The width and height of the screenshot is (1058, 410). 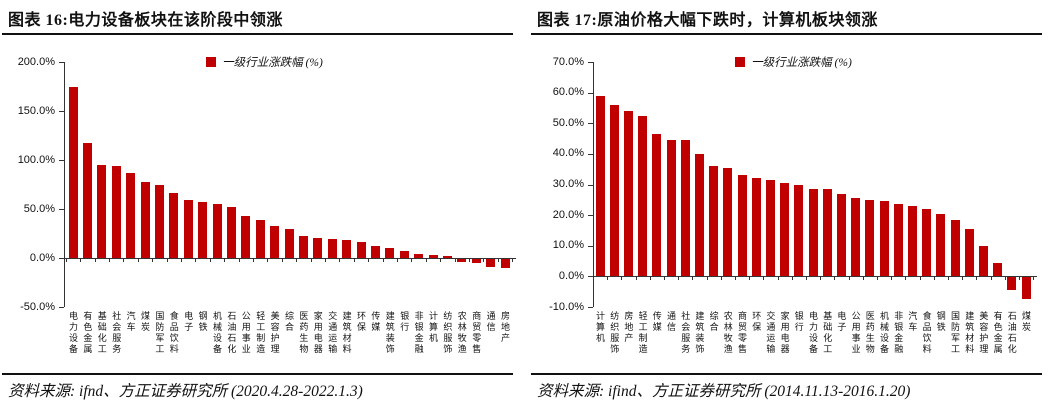 What do you see at coordinates (997, 333) in the screenshot?
I see `x-axis-label: 有色金属` at bounding box center [997, 333].